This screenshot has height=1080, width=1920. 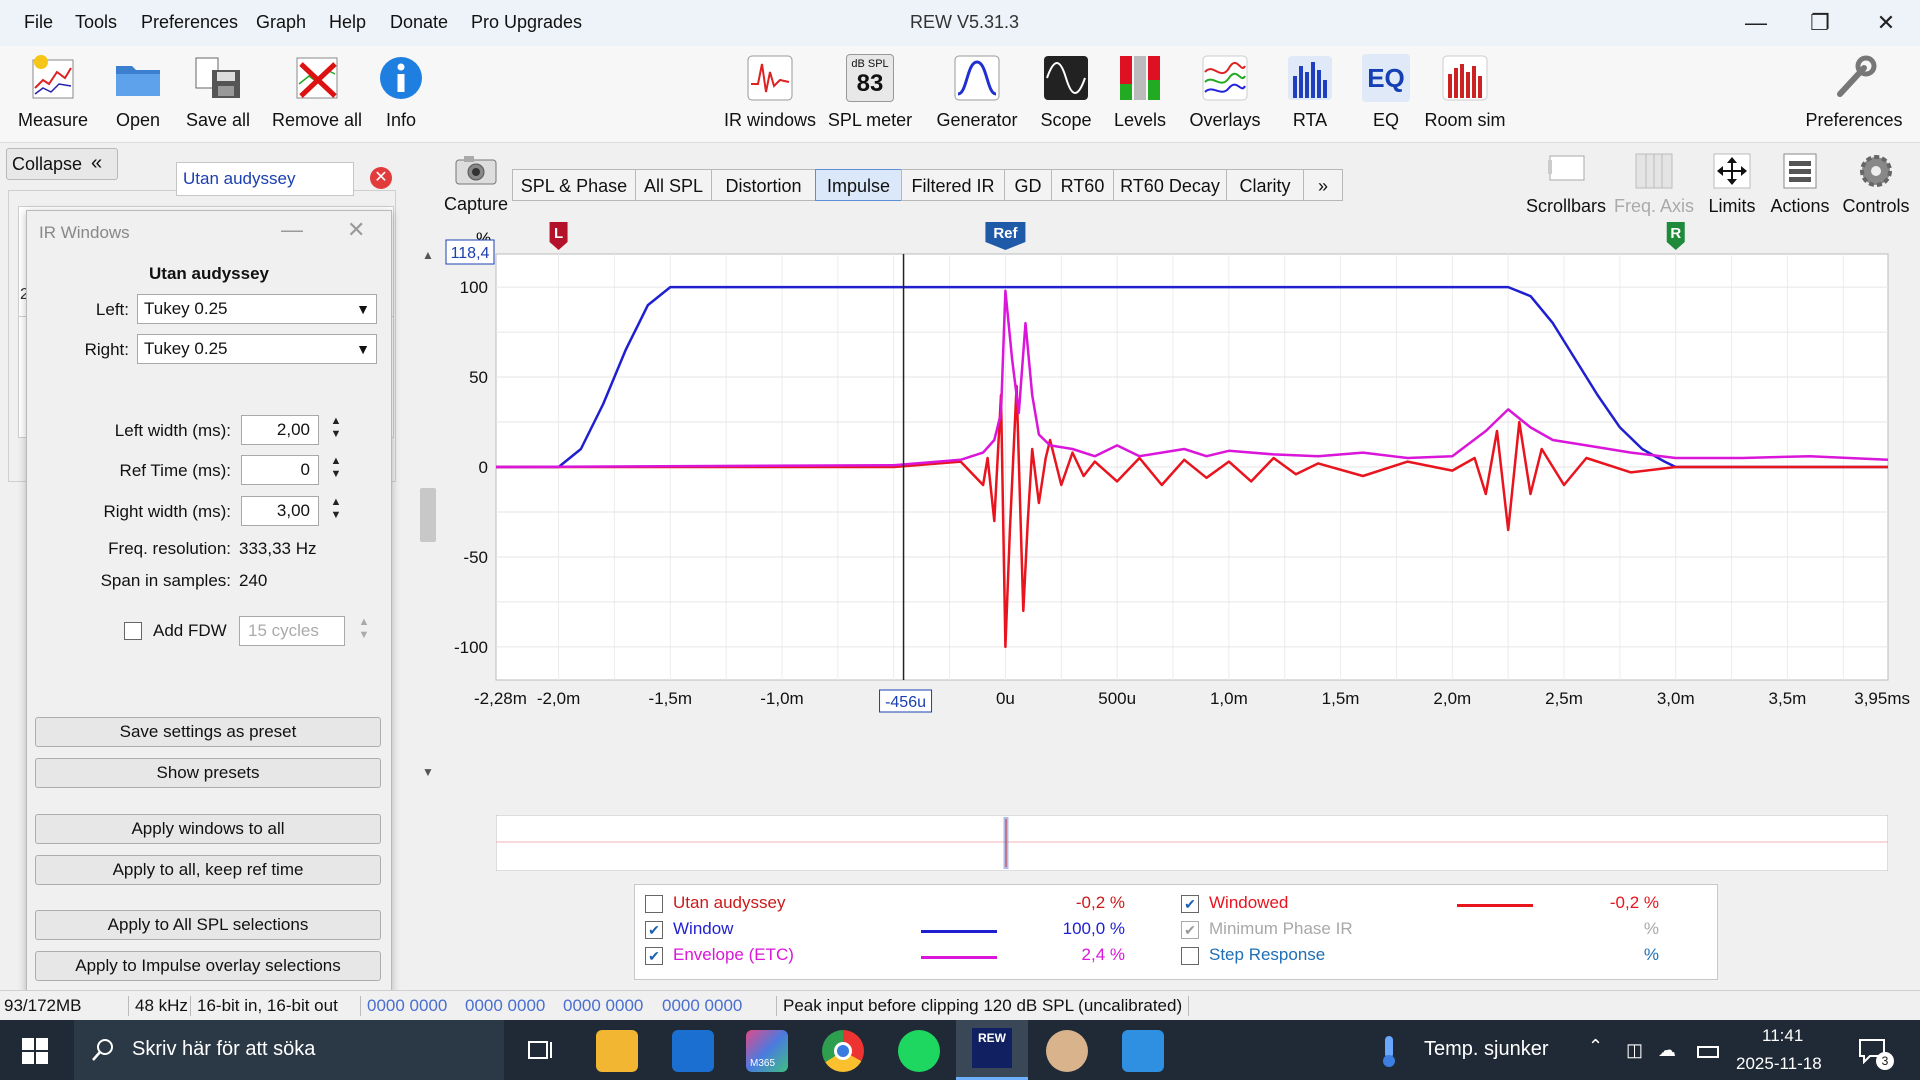 I want to click on menu-pro-upgrades: Pro Upgrades, so click(x=527, y=22).